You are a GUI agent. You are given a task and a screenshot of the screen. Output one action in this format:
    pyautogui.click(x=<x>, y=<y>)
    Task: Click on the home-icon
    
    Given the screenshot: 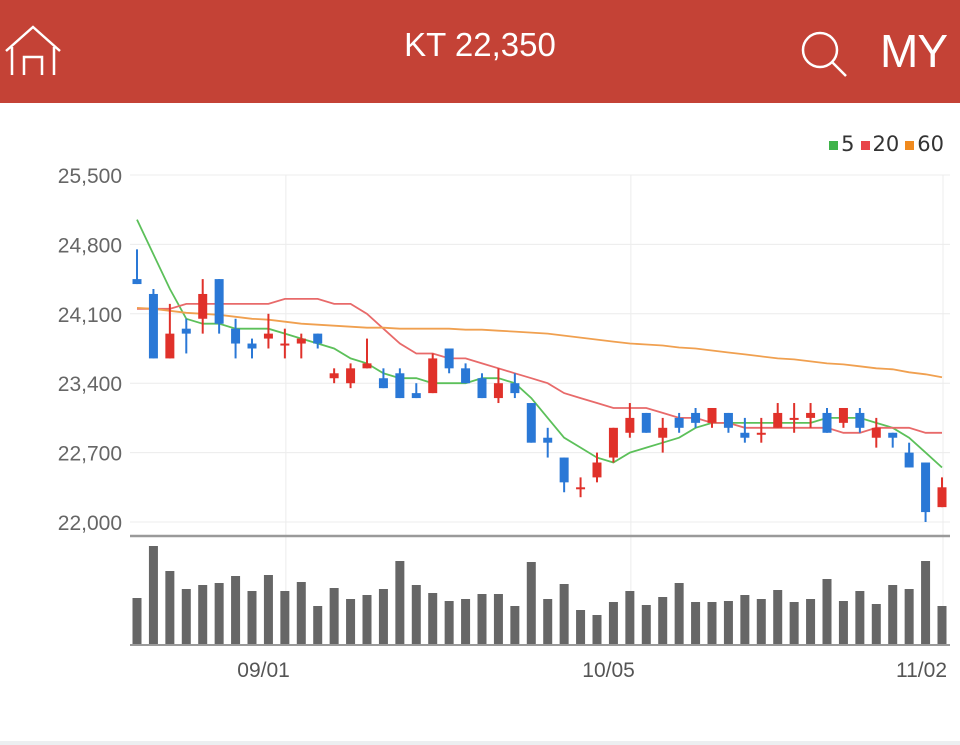 What is the action you would take?
    pyautogui.click(x=33, y=51)
    